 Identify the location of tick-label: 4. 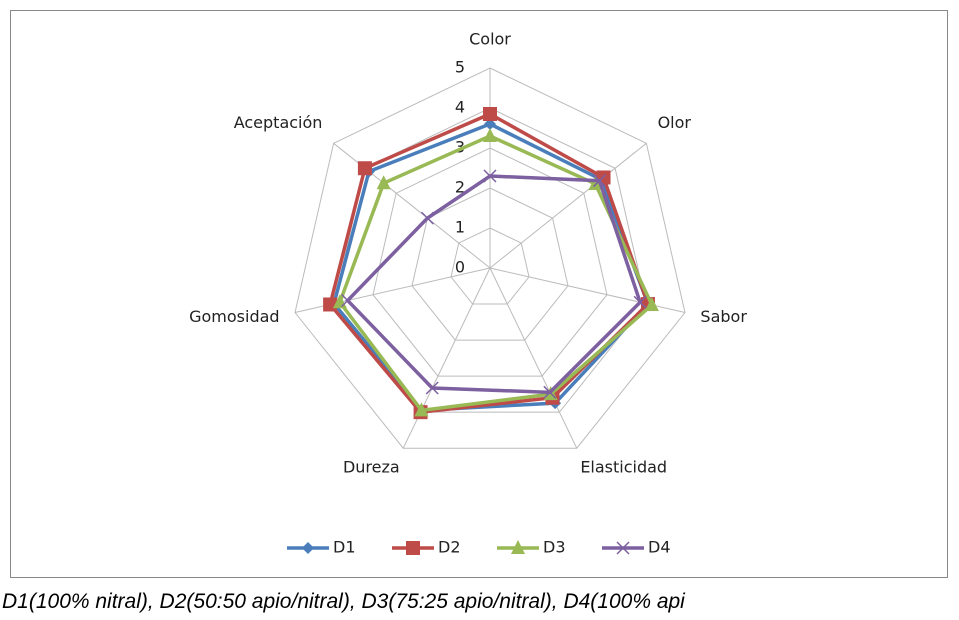
(460, 107).